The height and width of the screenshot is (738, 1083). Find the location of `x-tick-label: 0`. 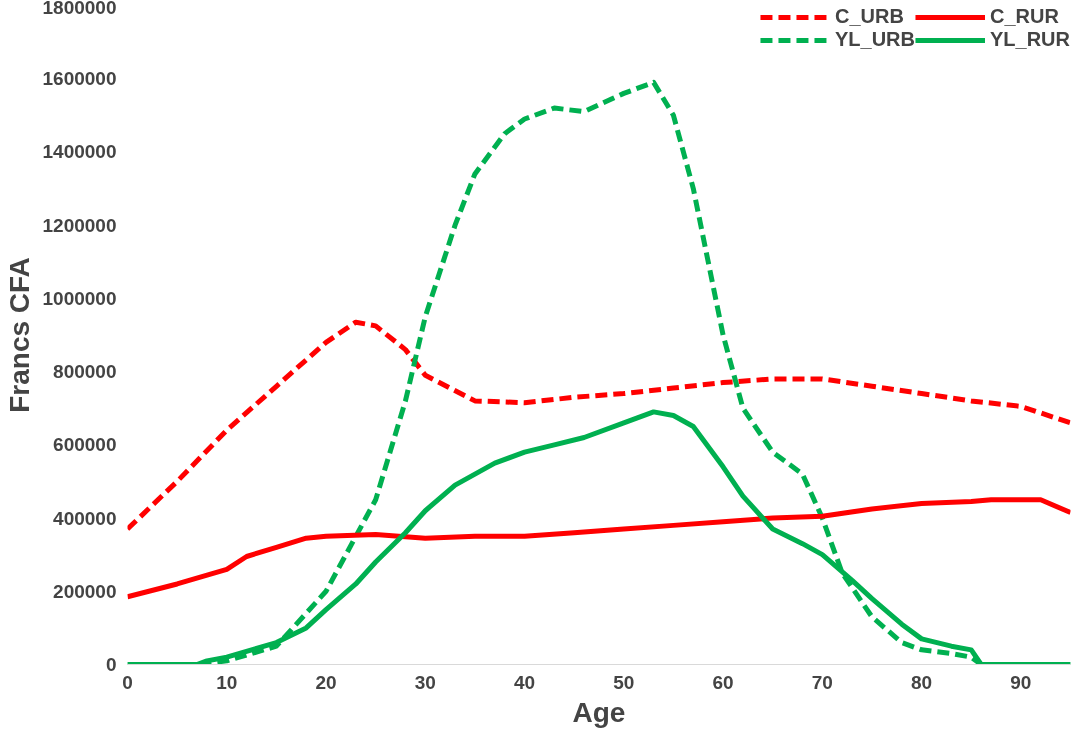

x-tick-label: 0 is located at coordinates (127, 682).